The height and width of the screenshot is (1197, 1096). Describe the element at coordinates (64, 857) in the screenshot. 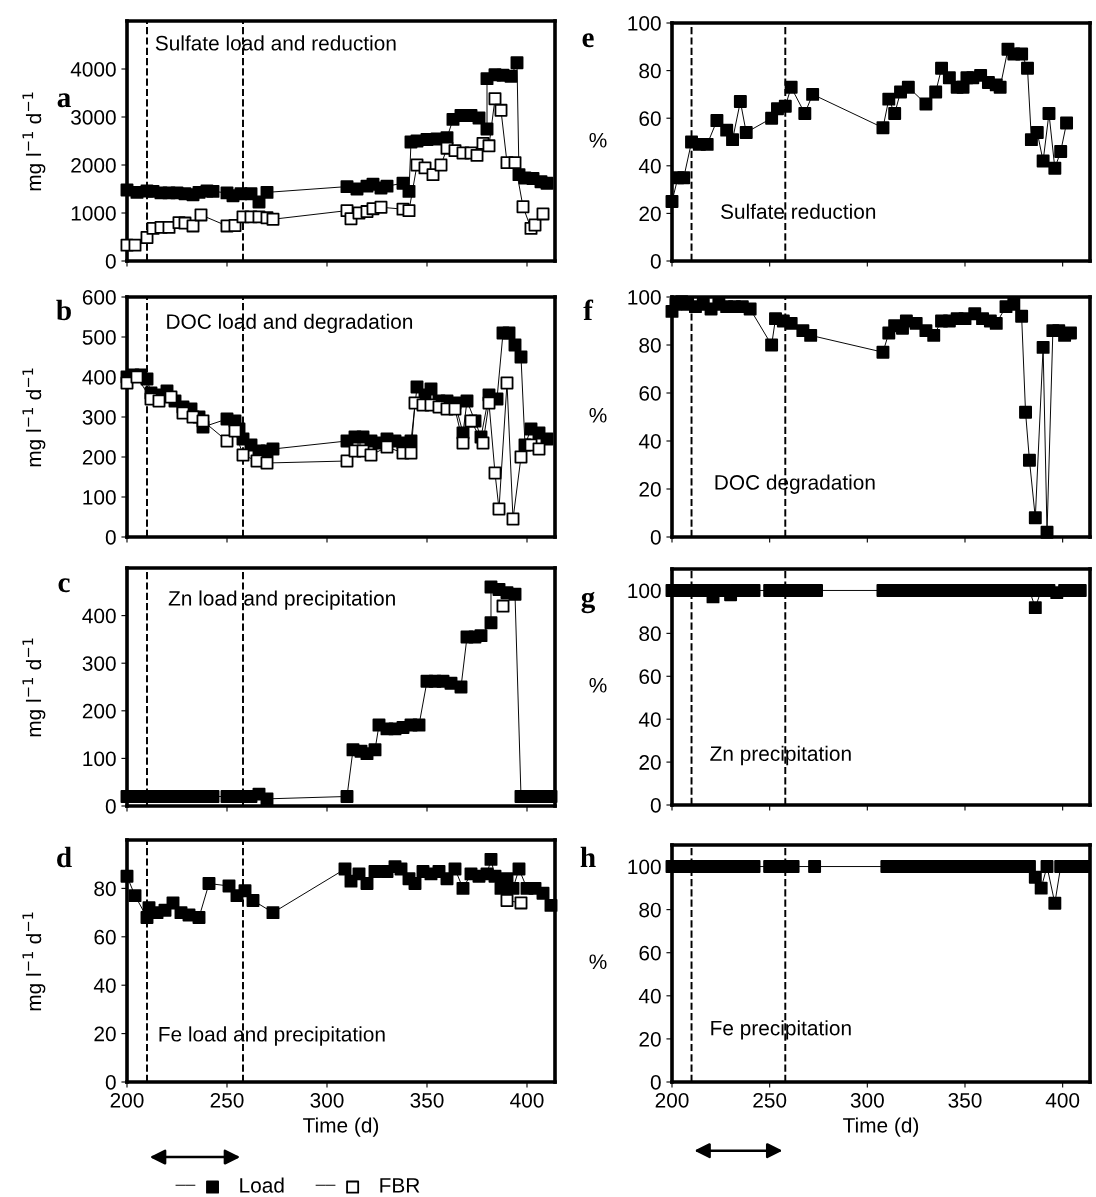

I see `text: d` at that location.